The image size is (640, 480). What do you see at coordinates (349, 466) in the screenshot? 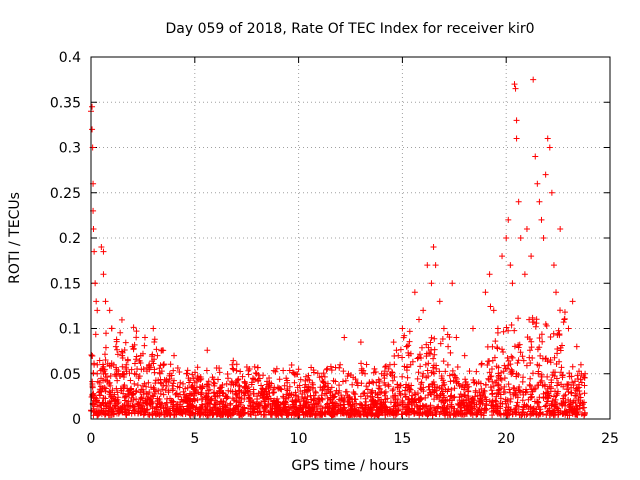
I see `x-axis-label: GPS time / hours` at bounding box center [349, 466].